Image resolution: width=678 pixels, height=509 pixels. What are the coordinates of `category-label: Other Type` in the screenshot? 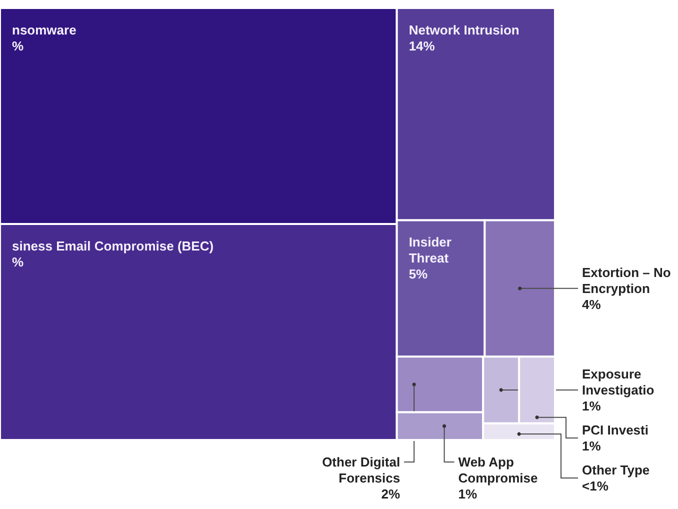 It's located at (616, 470).